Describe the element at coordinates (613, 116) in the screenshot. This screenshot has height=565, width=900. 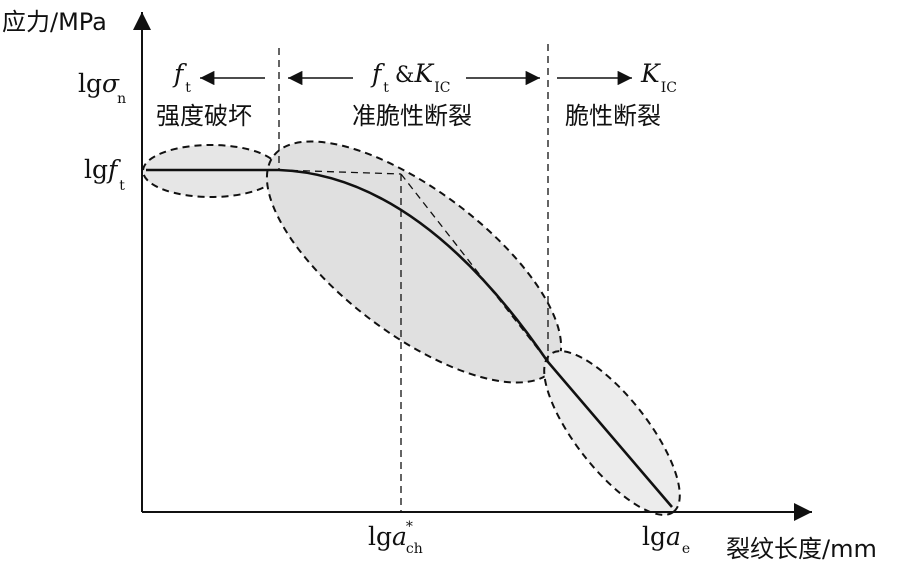
I see `brittle-fracture-label: 脆性断裂` at that location.